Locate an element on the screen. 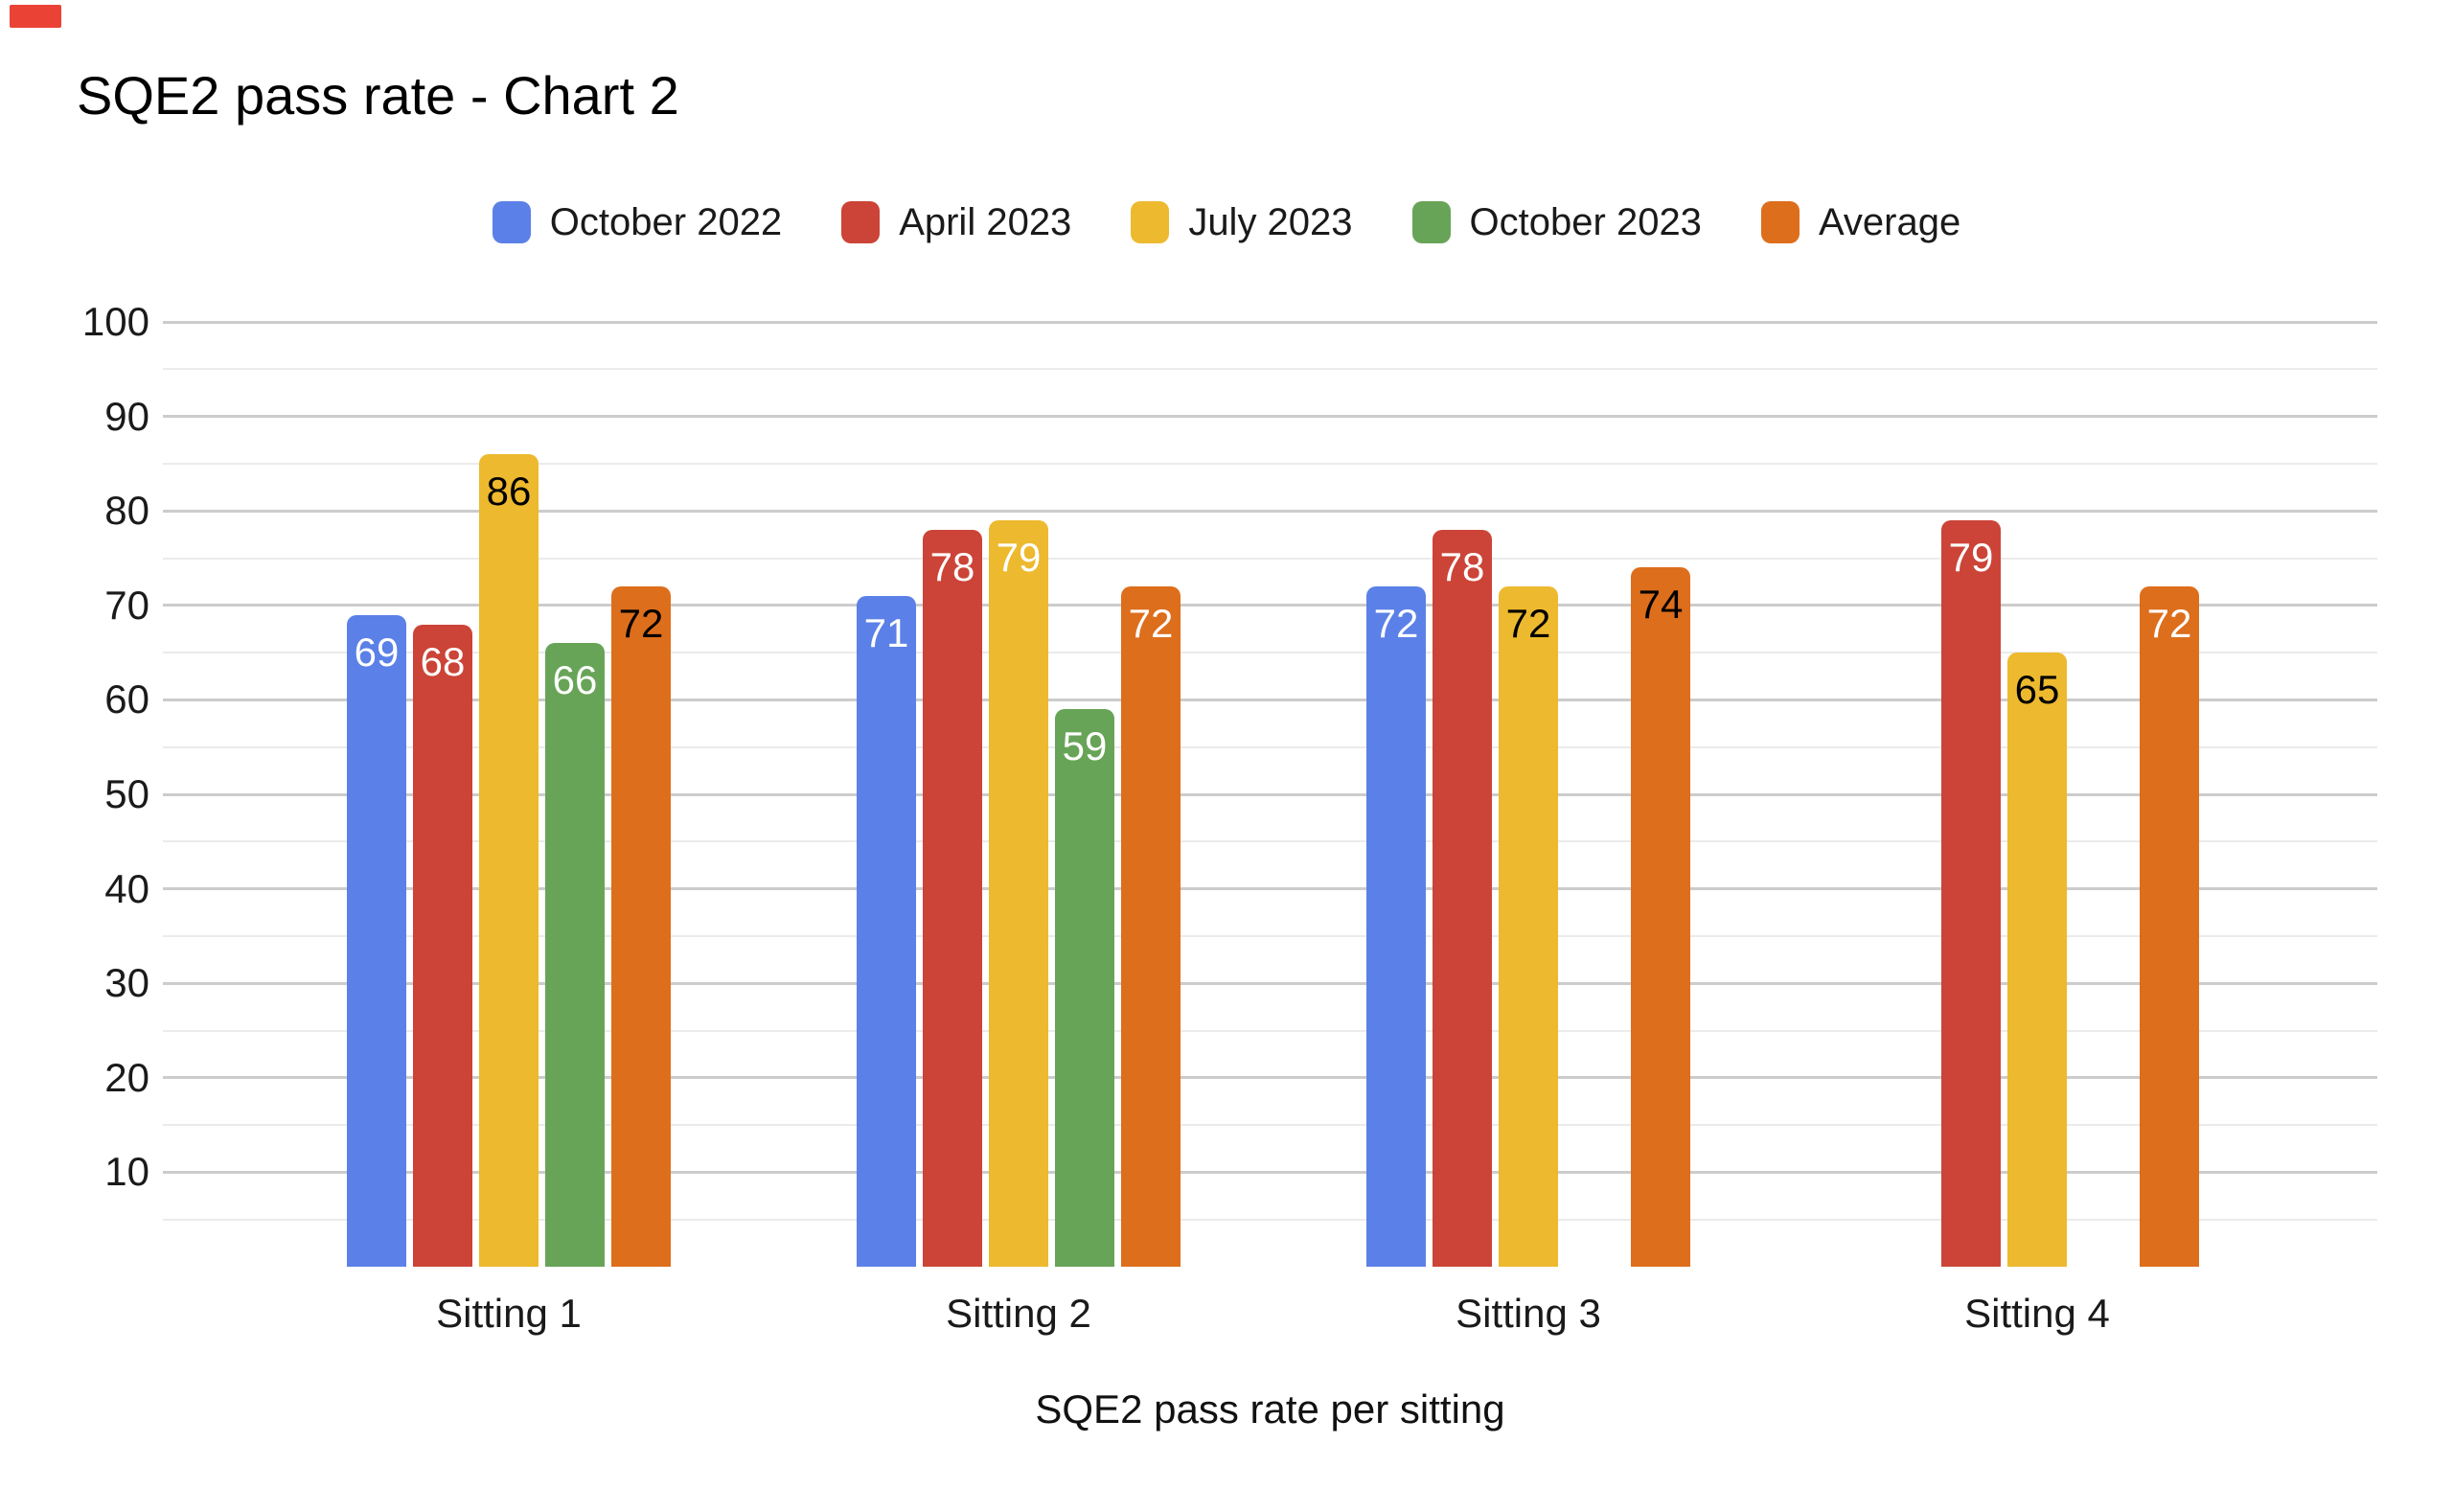  x-tick-label: Sitting 1 is located at coordinates (509, 1313).